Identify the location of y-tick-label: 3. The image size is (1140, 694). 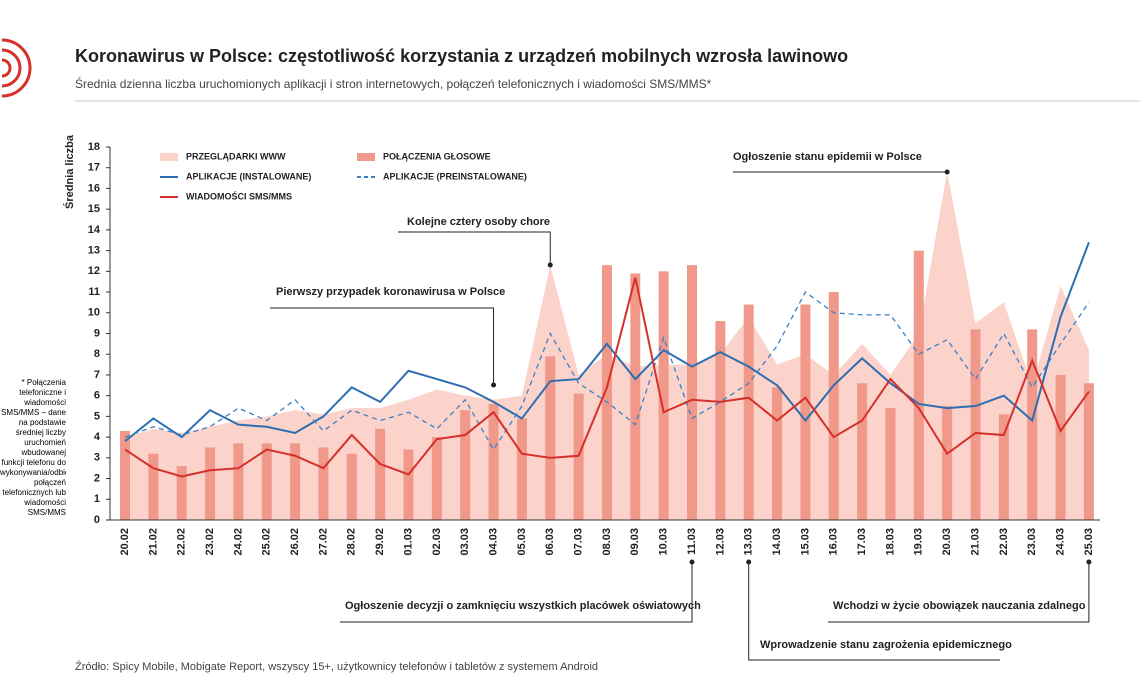
(97, 458).